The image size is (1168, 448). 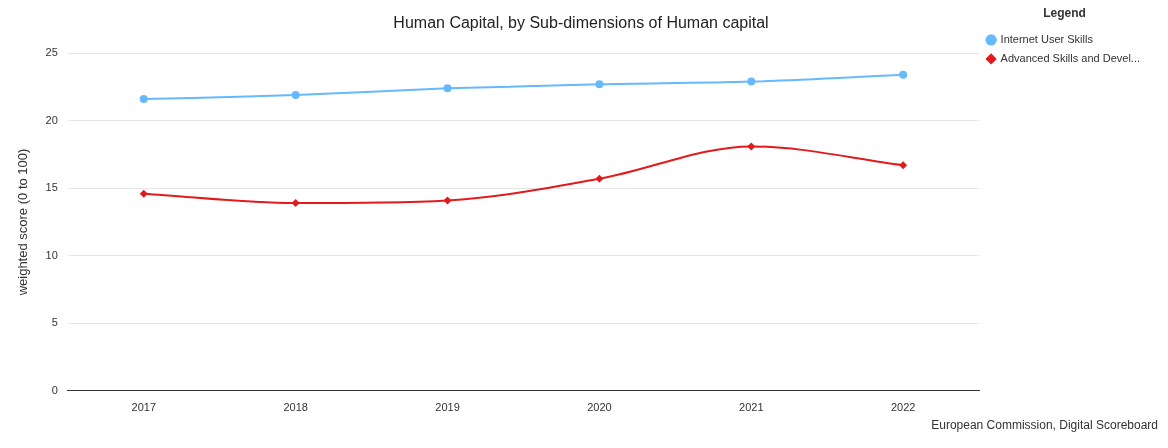 I want to click on text: European Commission, Digital Scoreboard, so click(x=1044, y=425).